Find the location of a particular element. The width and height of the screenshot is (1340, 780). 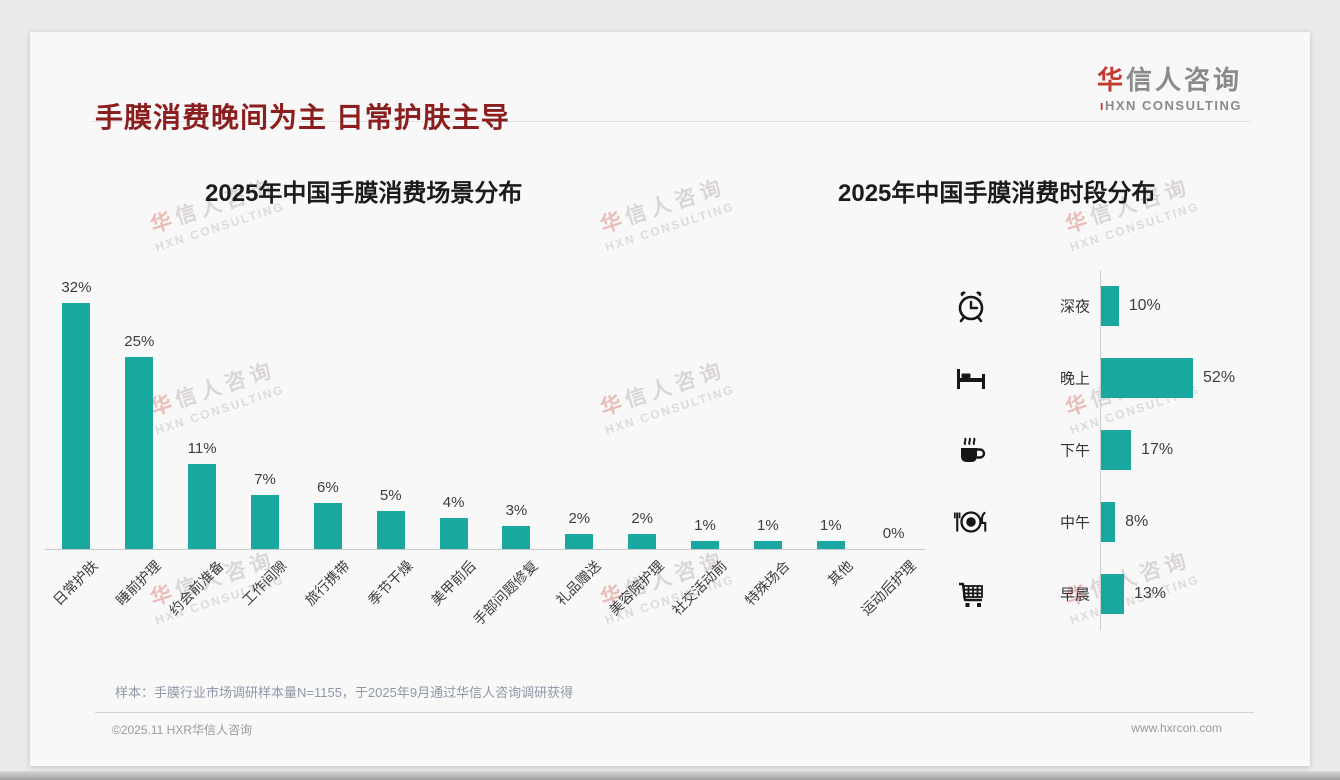

scene-bar-group: 7% 工作间隙 is located at coordinates (265, 454).